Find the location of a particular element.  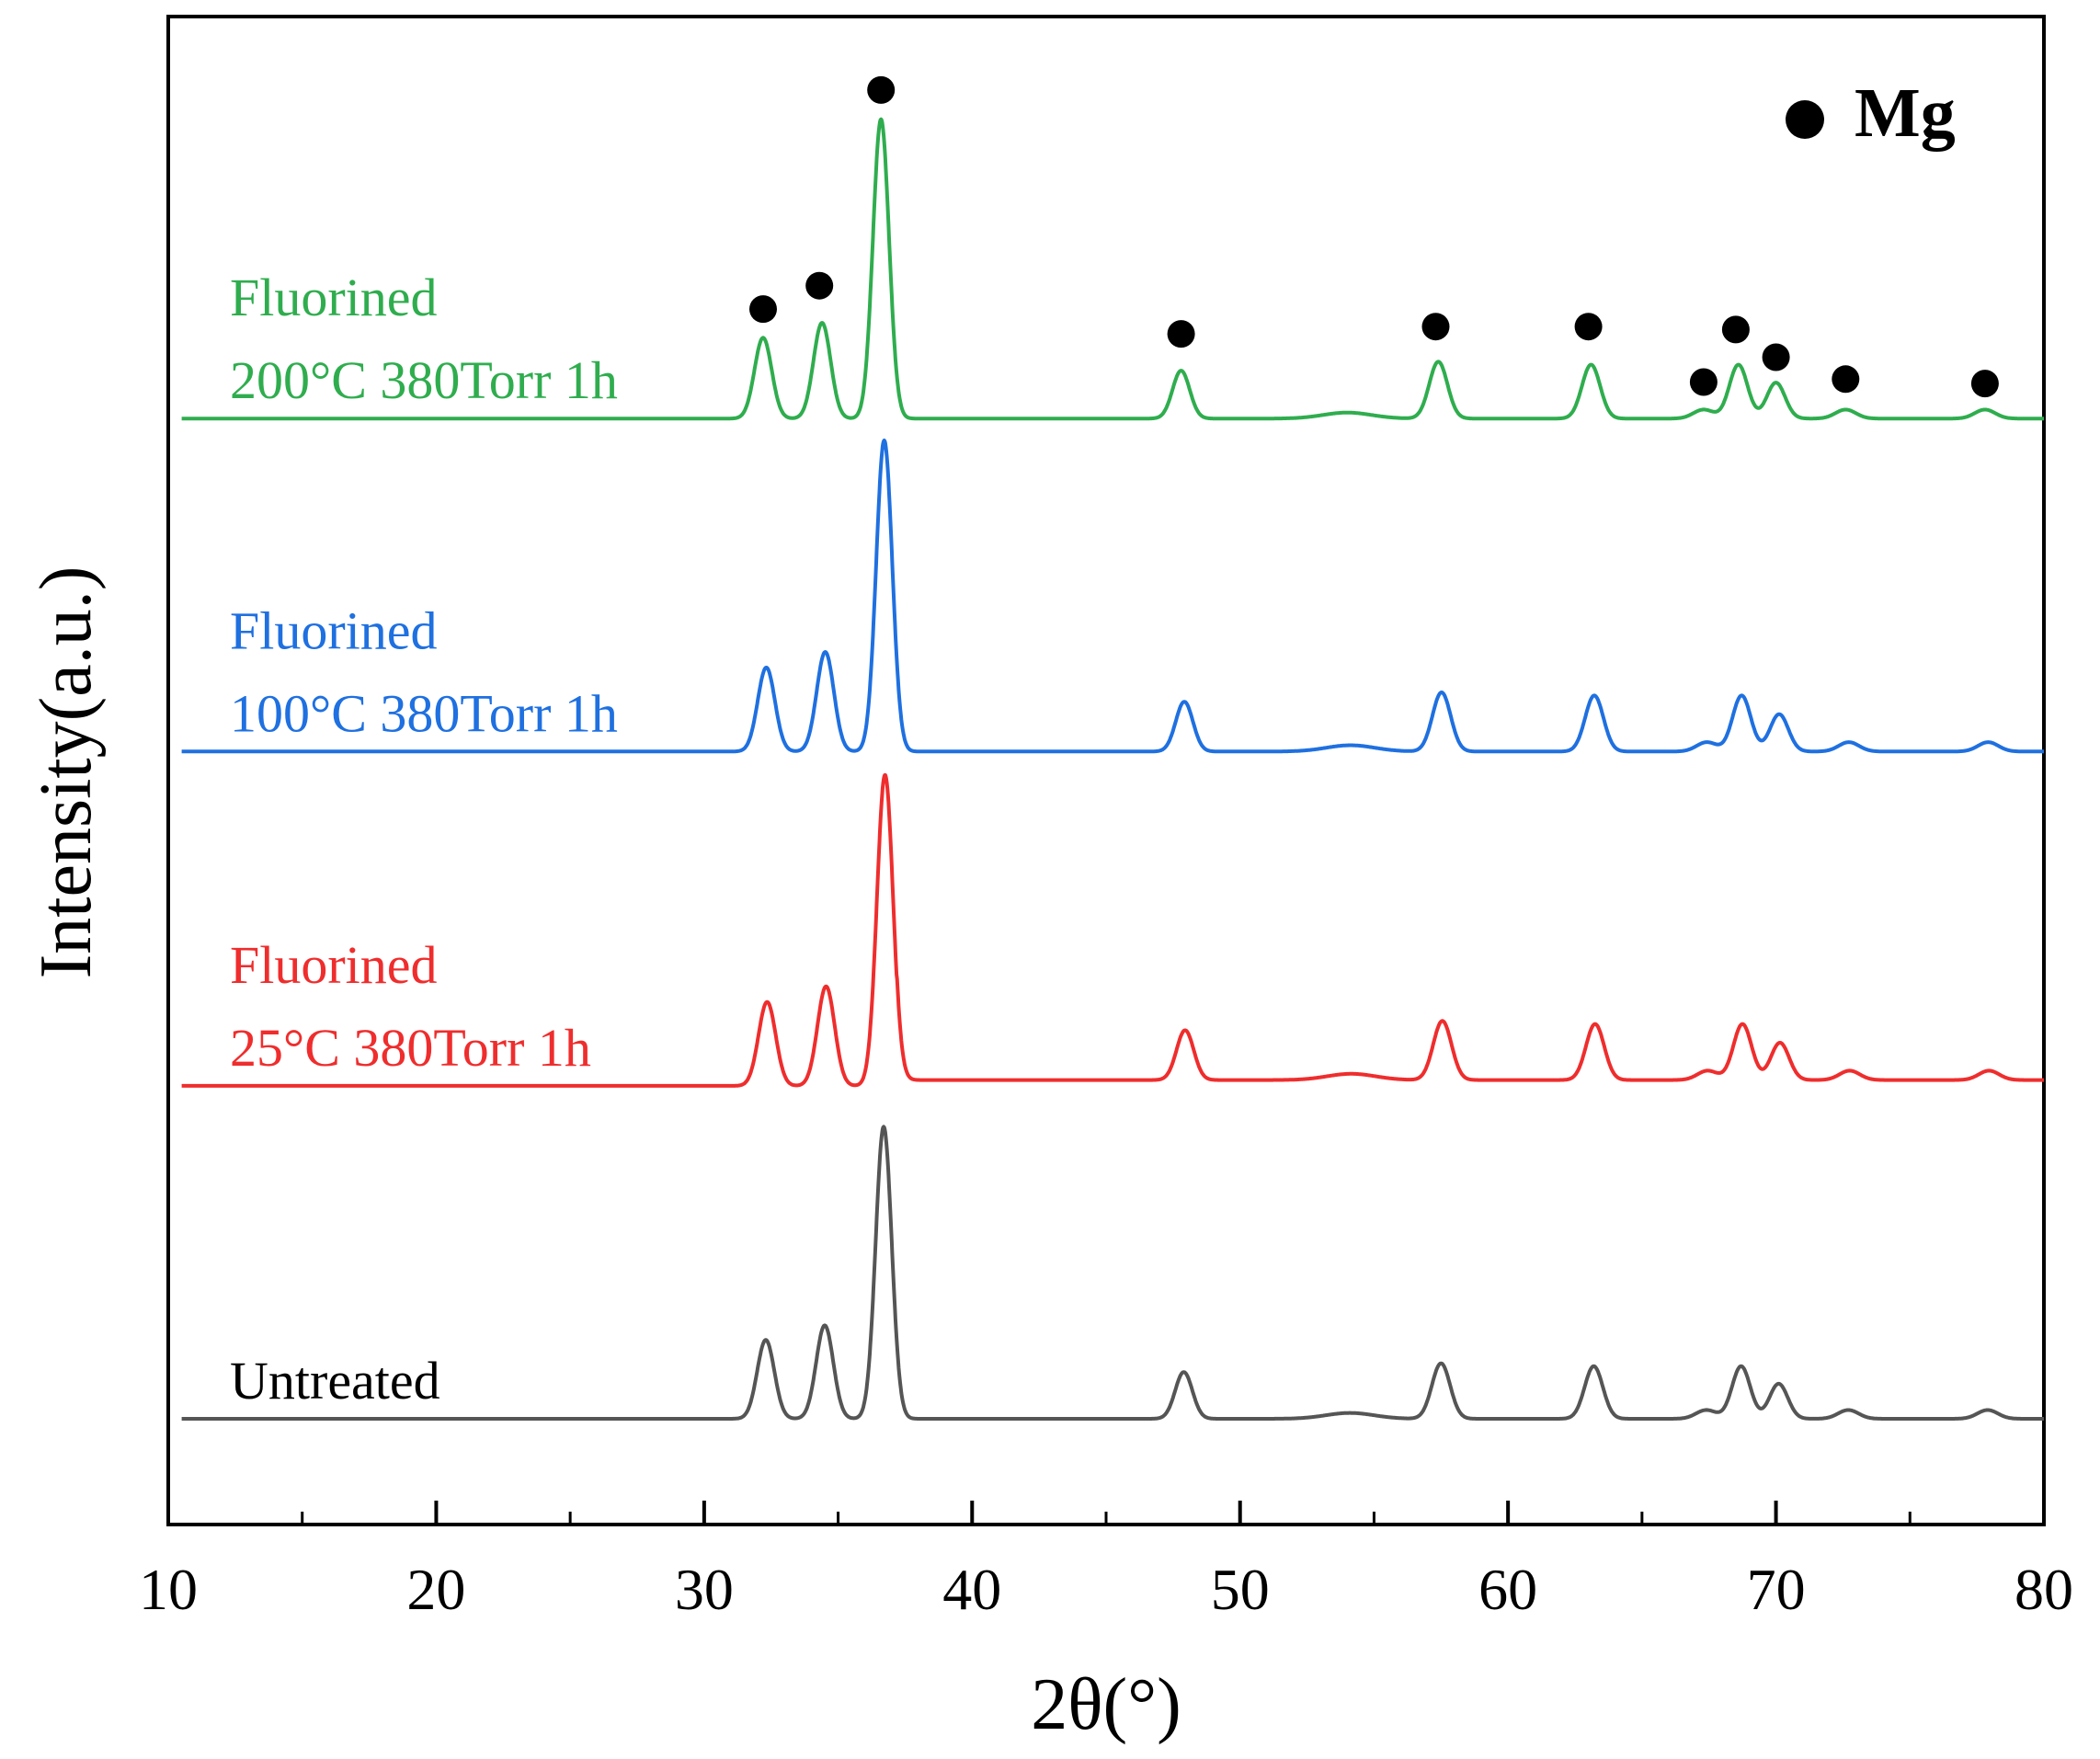

x-tick-label: 60 is located at coordinates (1507, 1589).